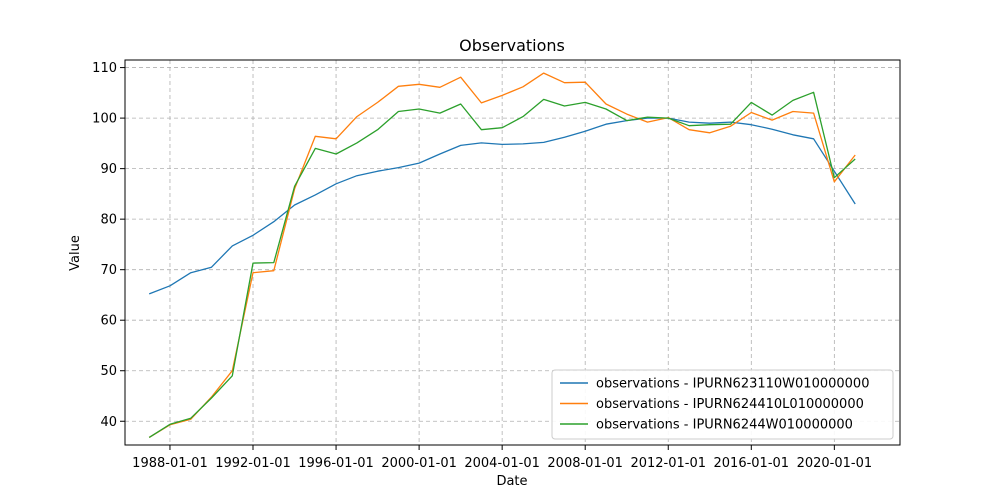  What do you see at coordinates (104, 68) in the screenshot?
I see `y-tick-label: 110` at bounding box center [104, 68].